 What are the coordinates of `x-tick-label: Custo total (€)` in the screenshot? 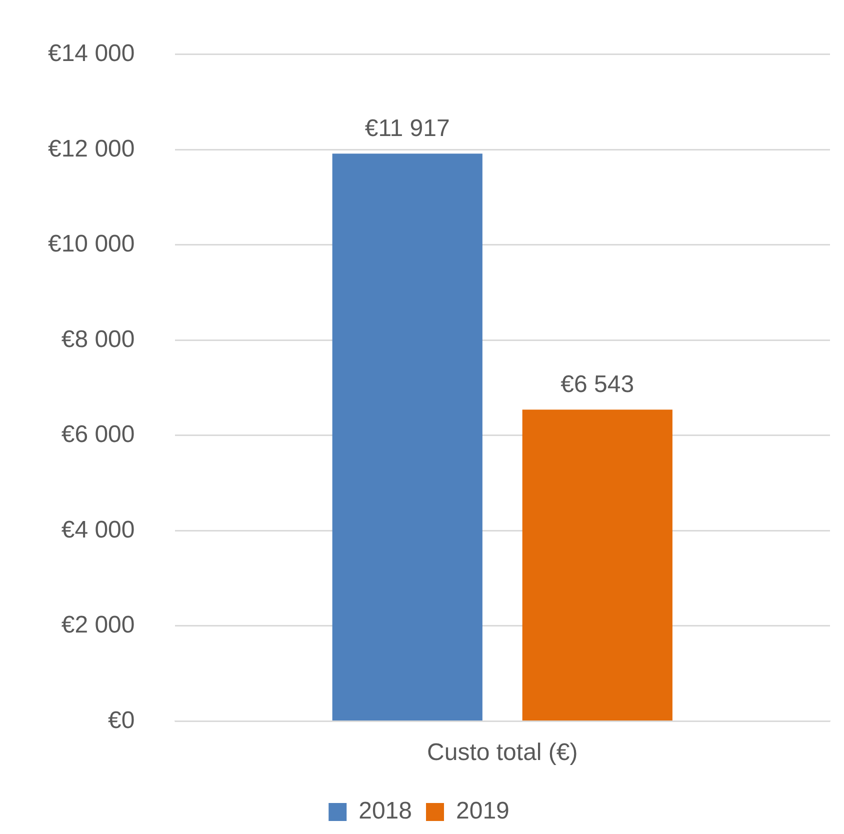 It's located at (502, 752).